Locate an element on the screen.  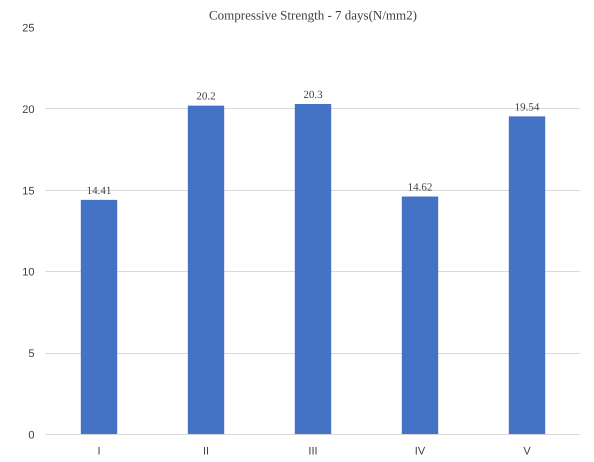
x-tick-label: IV is located at coordinates (420, 452).